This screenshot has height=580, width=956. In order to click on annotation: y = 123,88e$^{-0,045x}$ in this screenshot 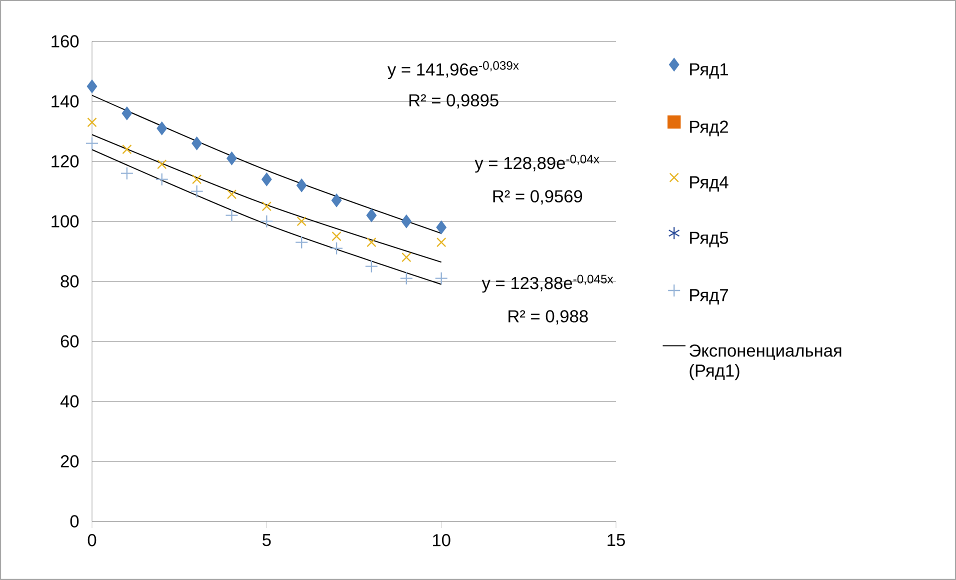, I will do `click(548, 283)`.